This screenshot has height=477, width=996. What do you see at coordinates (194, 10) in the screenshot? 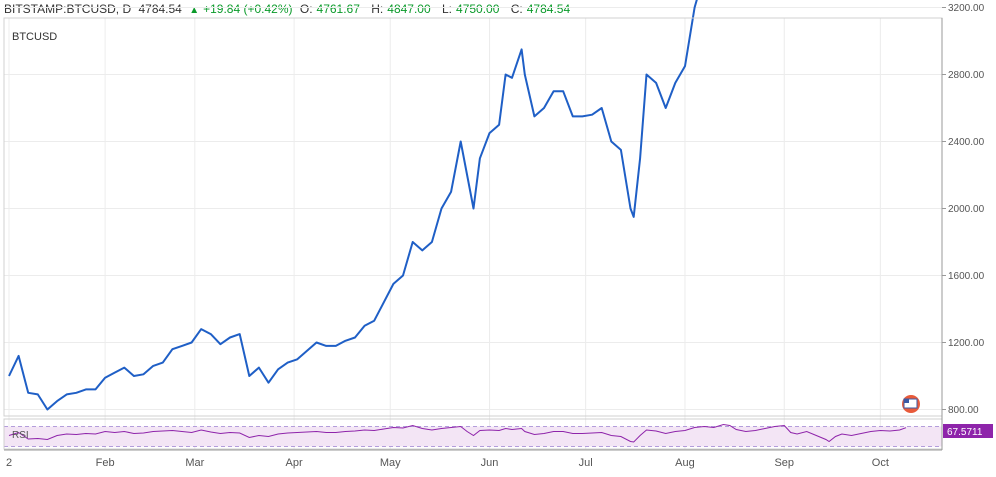
I see `up-arrow-icon: ▲` at bounding box center [194, 10].